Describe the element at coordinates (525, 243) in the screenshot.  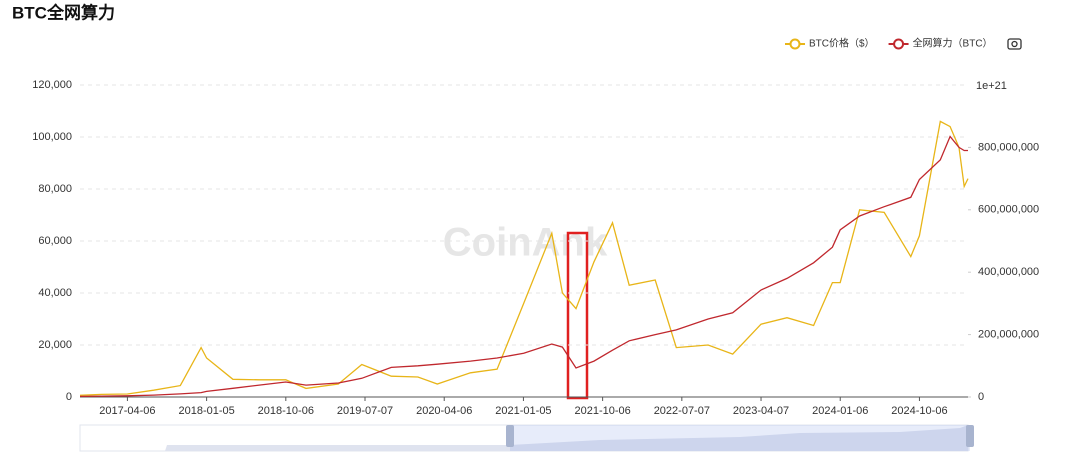
I see `watermark: CoinAnk` at that location.